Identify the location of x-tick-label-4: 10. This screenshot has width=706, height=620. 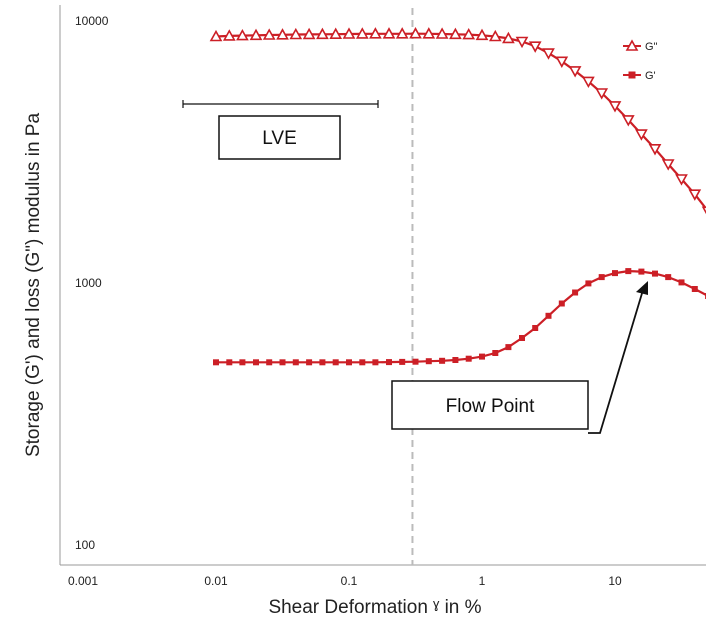
(615, 581).